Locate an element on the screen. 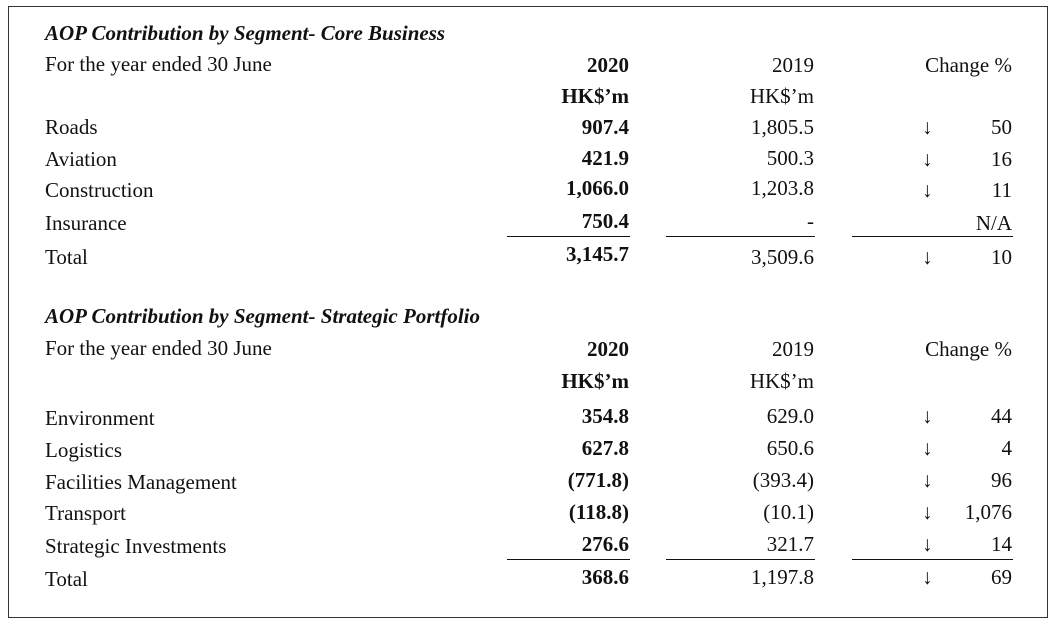  change-value: 16 is located at coordinates (1001, 159).